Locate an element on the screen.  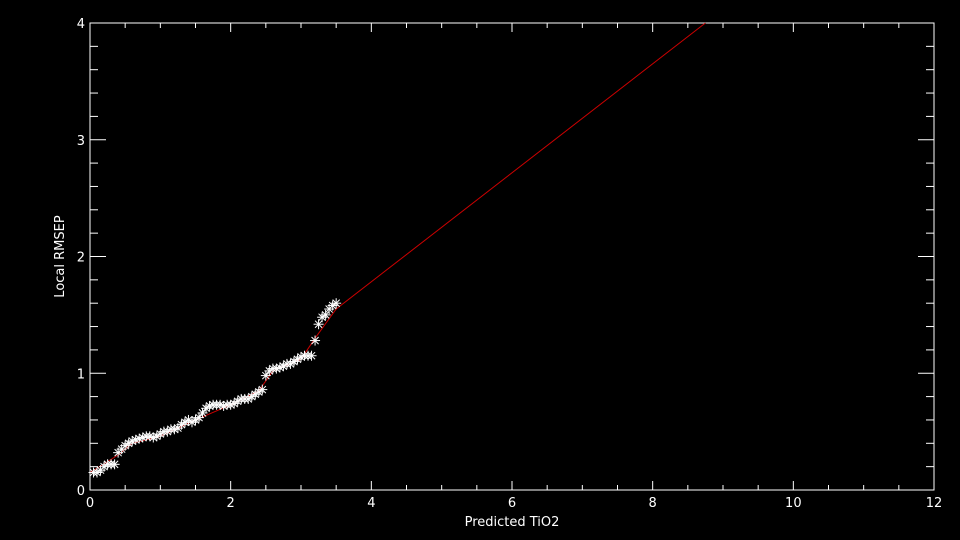
y-tick-label: 1 is located at coordinates (81, 374).